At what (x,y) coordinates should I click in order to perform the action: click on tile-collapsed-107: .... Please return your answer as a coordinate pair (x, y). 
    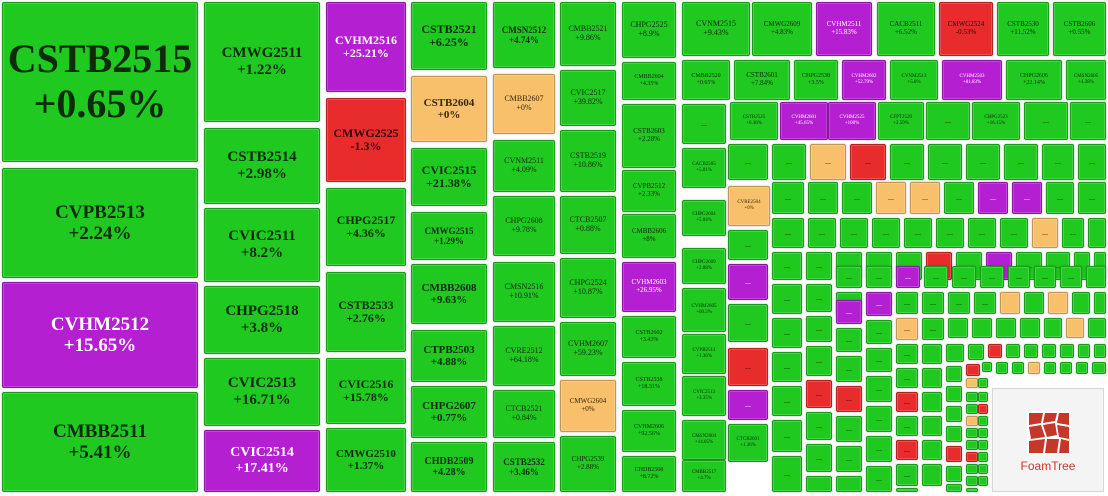
    Looking at the image, I should click on (849, 369).